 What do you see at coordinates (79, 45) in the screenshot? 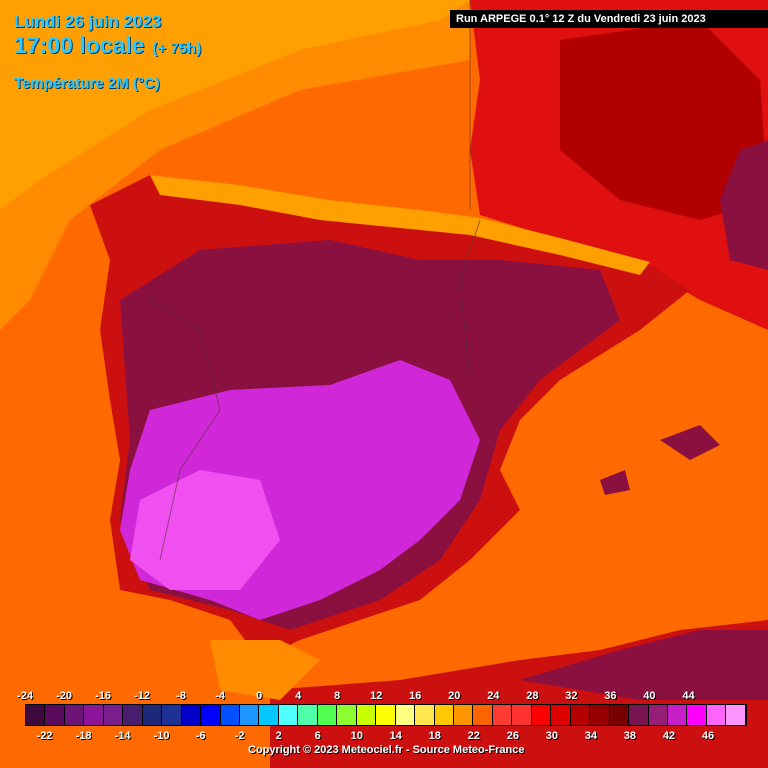
I see `forecast-time-label: 17:00 locale` at bounding box center [79, 45].